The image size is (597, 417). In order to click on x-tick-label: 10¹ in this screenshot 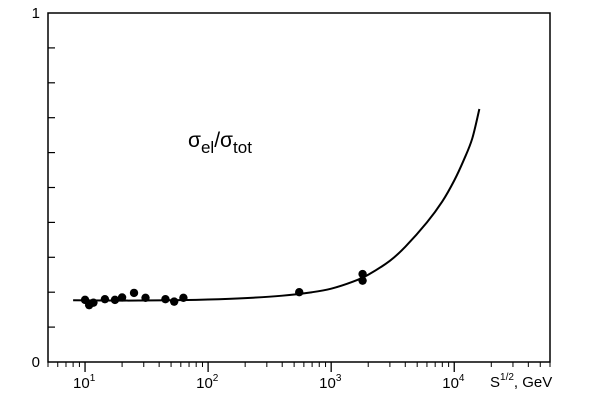, I will do `click(84, 382)`.